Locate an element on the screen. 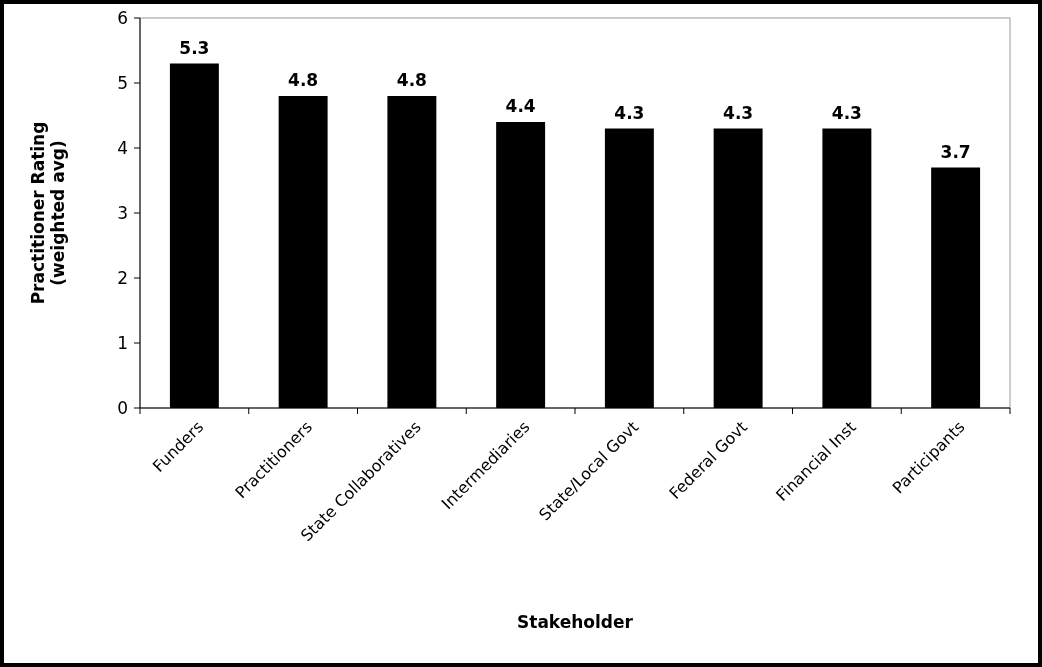  y-tick-label: 3 is located at coordinates (122, 212).